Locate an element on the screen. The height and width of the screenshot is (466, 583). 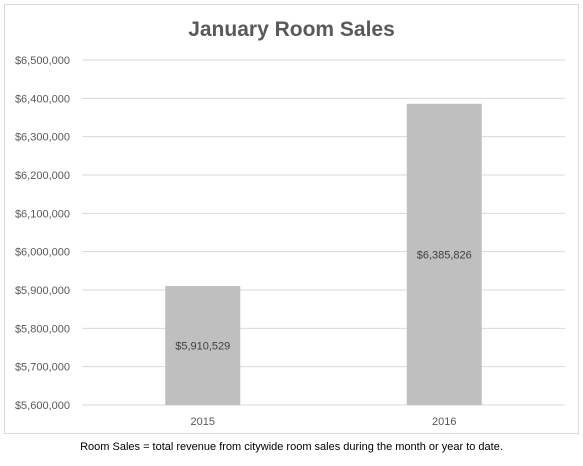
y-tick-label: $5,900,000 is located at coordinates (42, 291).